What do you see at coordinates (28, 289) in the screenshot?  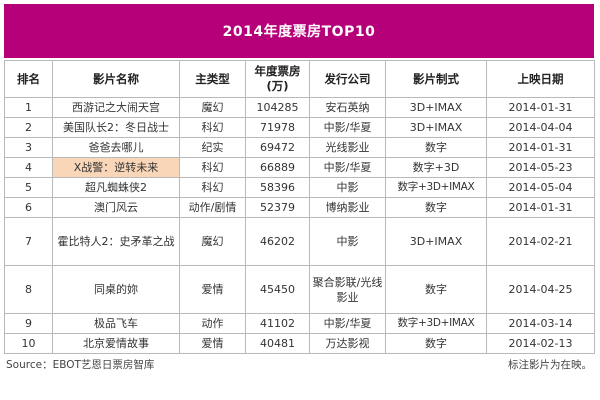 I see `cell-rank: 8` at bounding box center [28, 289].